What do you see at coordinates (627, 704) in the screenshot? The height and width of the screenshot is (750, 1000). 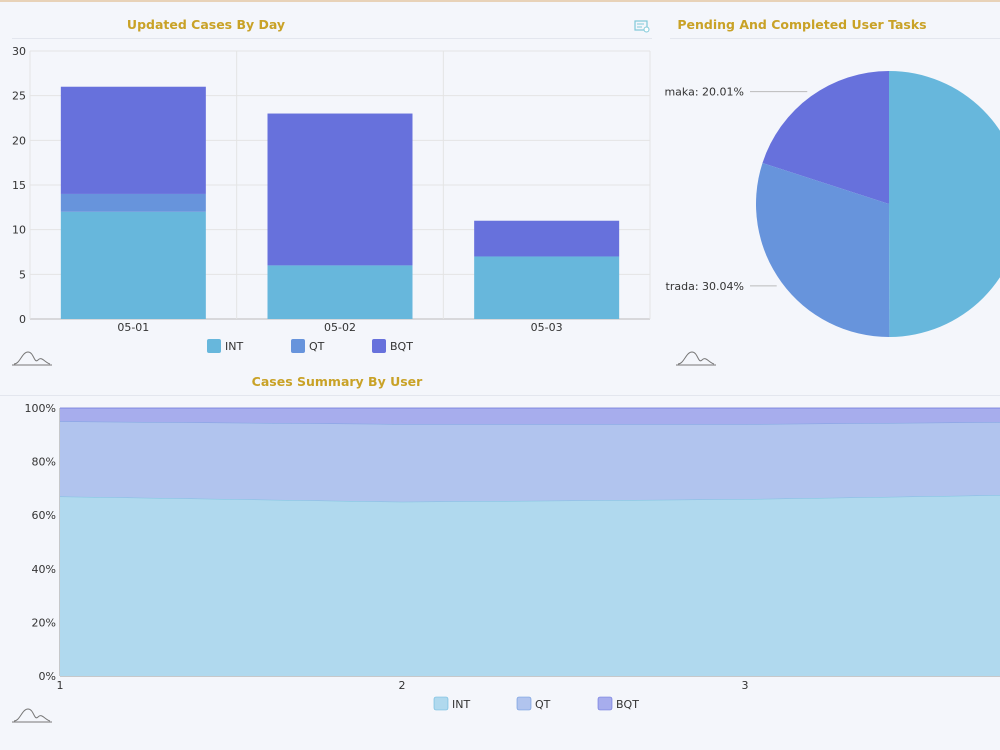 I see `area-legend-label-bqt: BQT` at bounding box center [627, 704].